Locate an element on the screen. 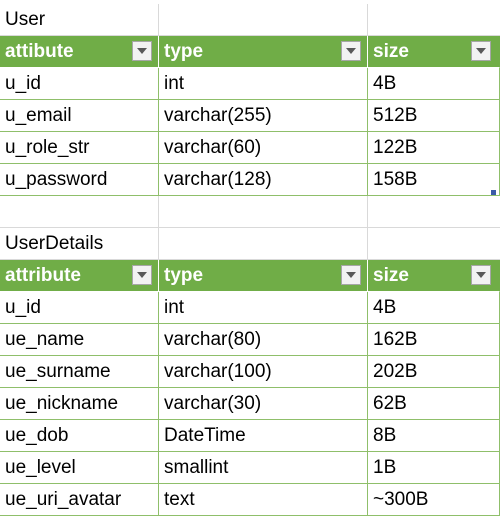 The height and width of the screenshot is (516, 500). table-row: ue_dob DateTime 8B is located at coordinates (250, 436).